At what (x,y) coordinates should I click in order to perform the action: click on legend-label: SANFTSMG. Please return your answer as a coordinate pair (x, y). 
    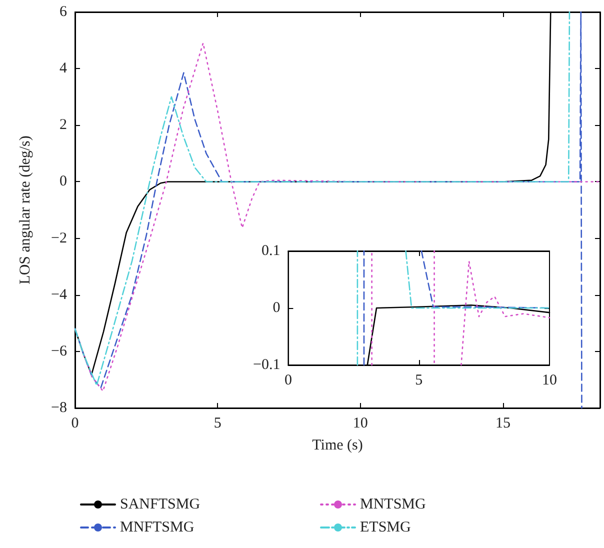
    Looking at the image, I should click on (160, 504).